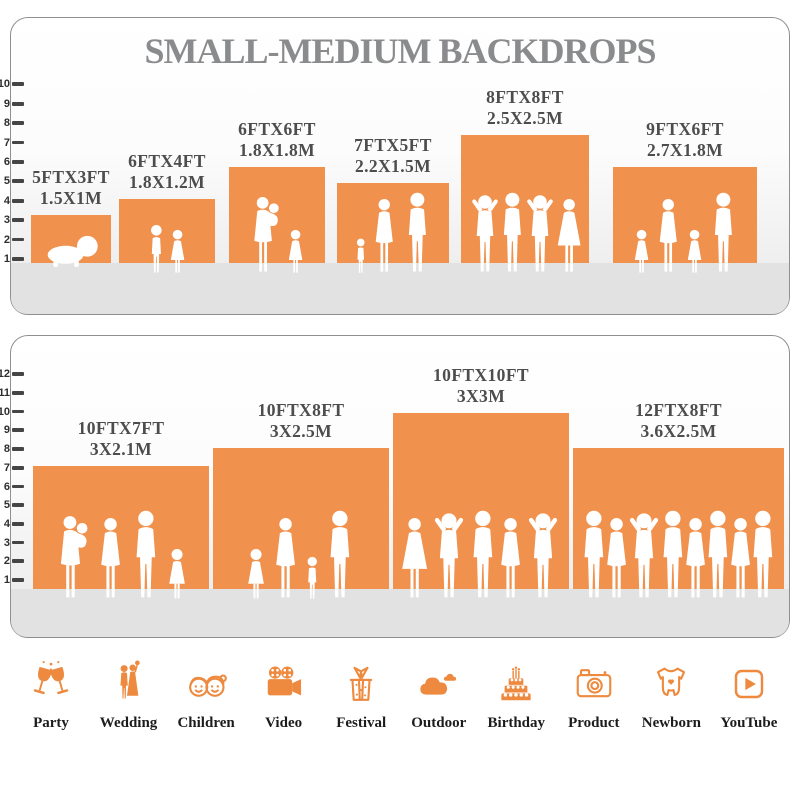  Describe the element at coordinates (277, 150) in the screenshot. I see `size-meters: 1.8X1.8M` at that location.